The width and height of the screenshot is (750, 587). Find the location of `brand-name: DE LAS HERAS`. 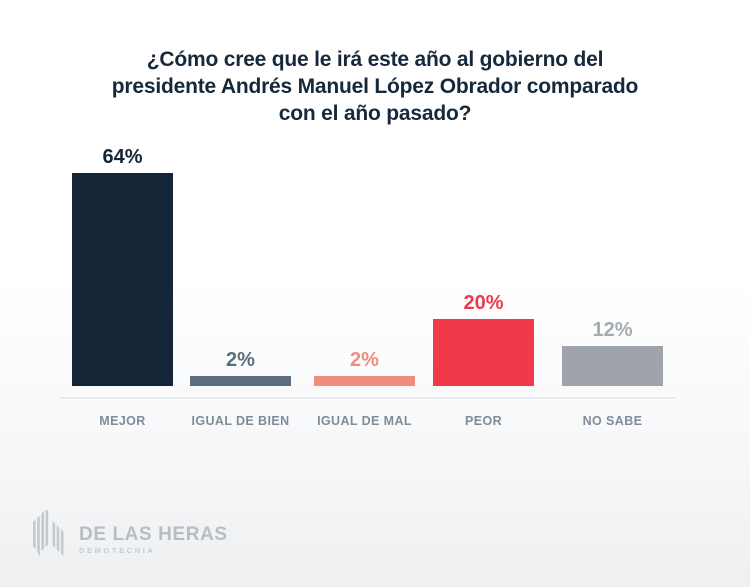

brand-name: DE LAS HERAS is located at coordinates (153, 534).